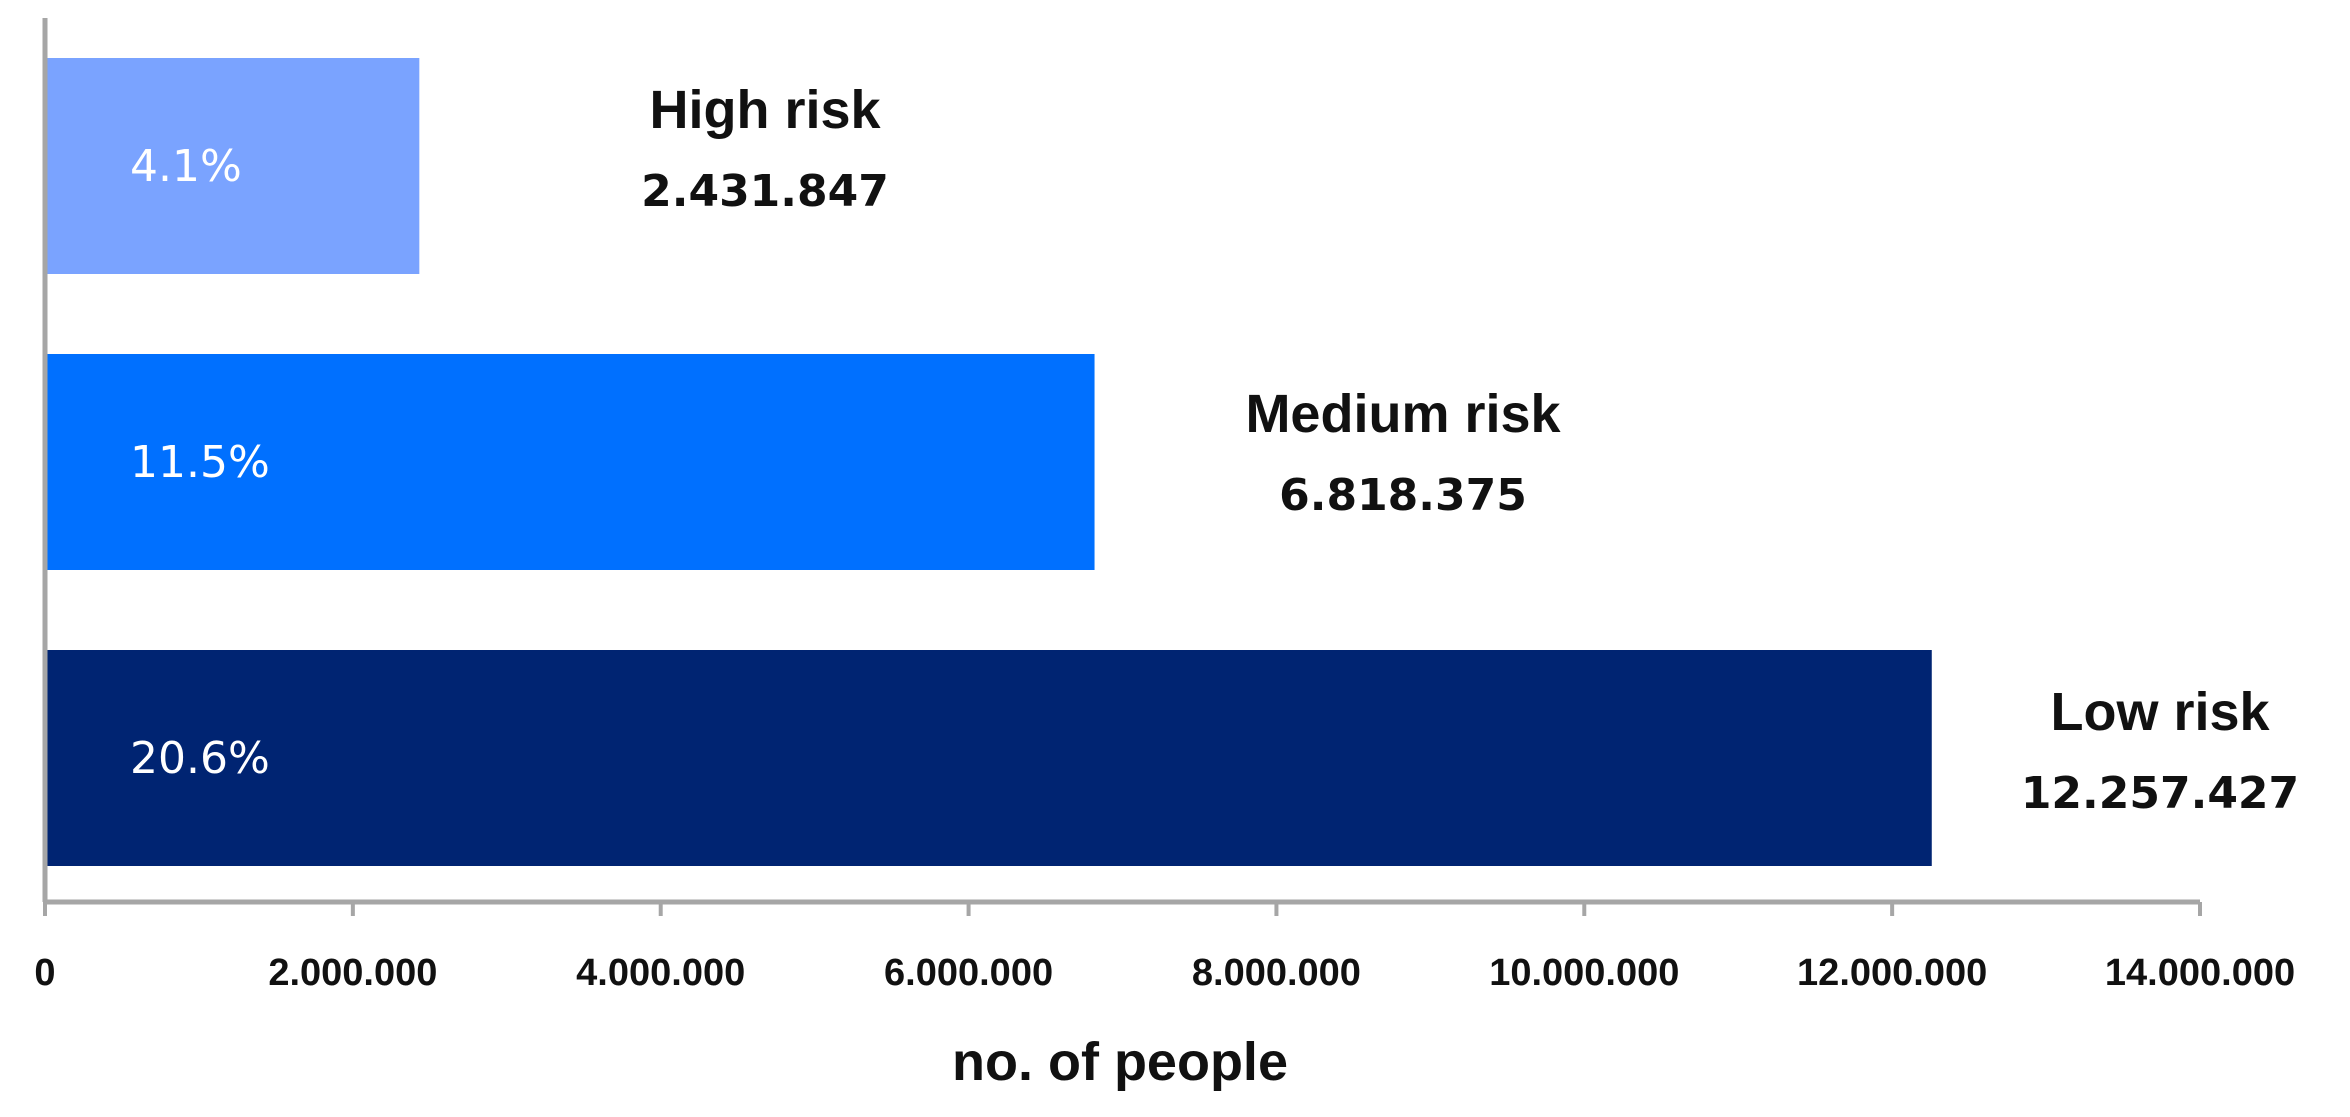  Describe the element at coordinates (1584, 973) in the screenshot. I see `x-tick-label: 10.000.000` at that location.